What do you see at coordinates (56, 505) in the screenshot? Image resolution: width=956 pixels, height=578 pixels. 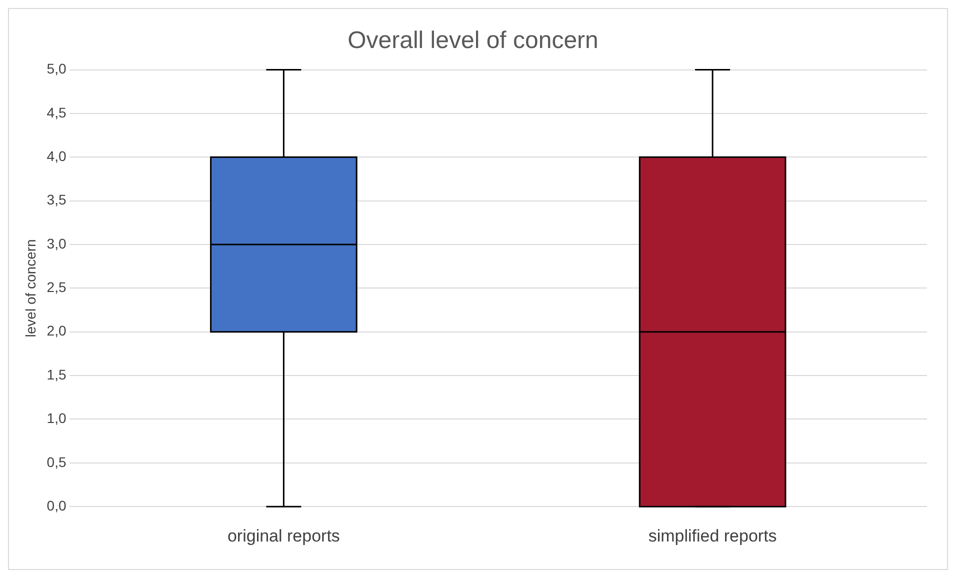 I see `y-tick-label: 0,0` at bounding box center [56, 505].